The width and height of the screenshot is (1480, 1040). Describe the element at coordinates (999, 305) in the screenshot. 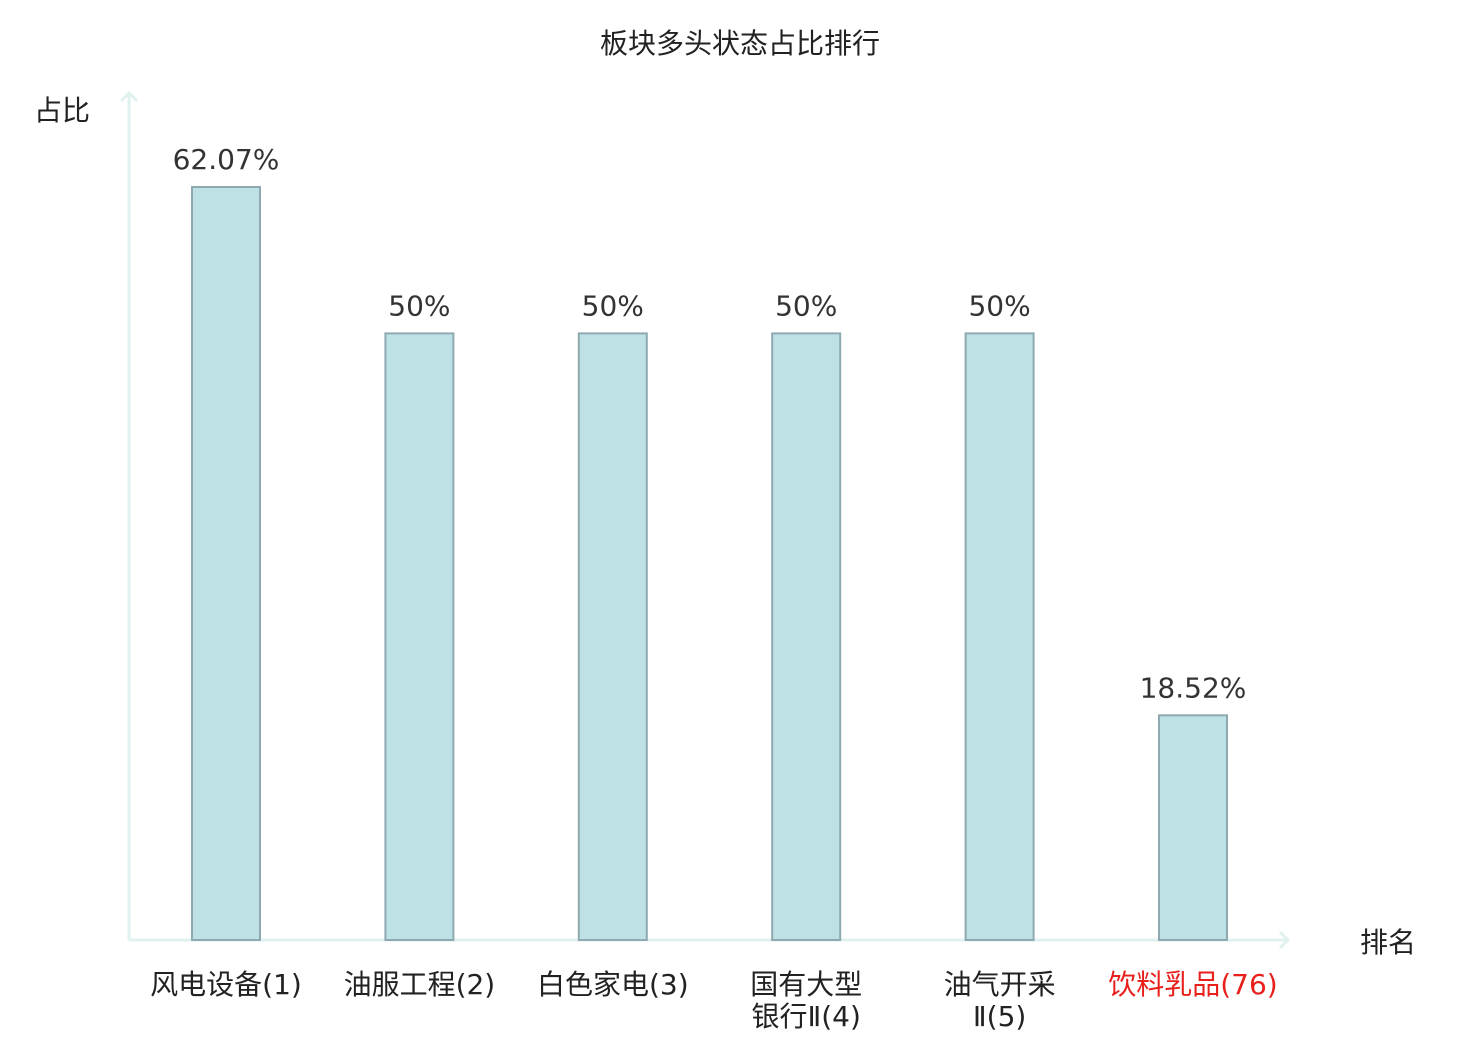

I see `bar-value-label-4: 50%` at that location.